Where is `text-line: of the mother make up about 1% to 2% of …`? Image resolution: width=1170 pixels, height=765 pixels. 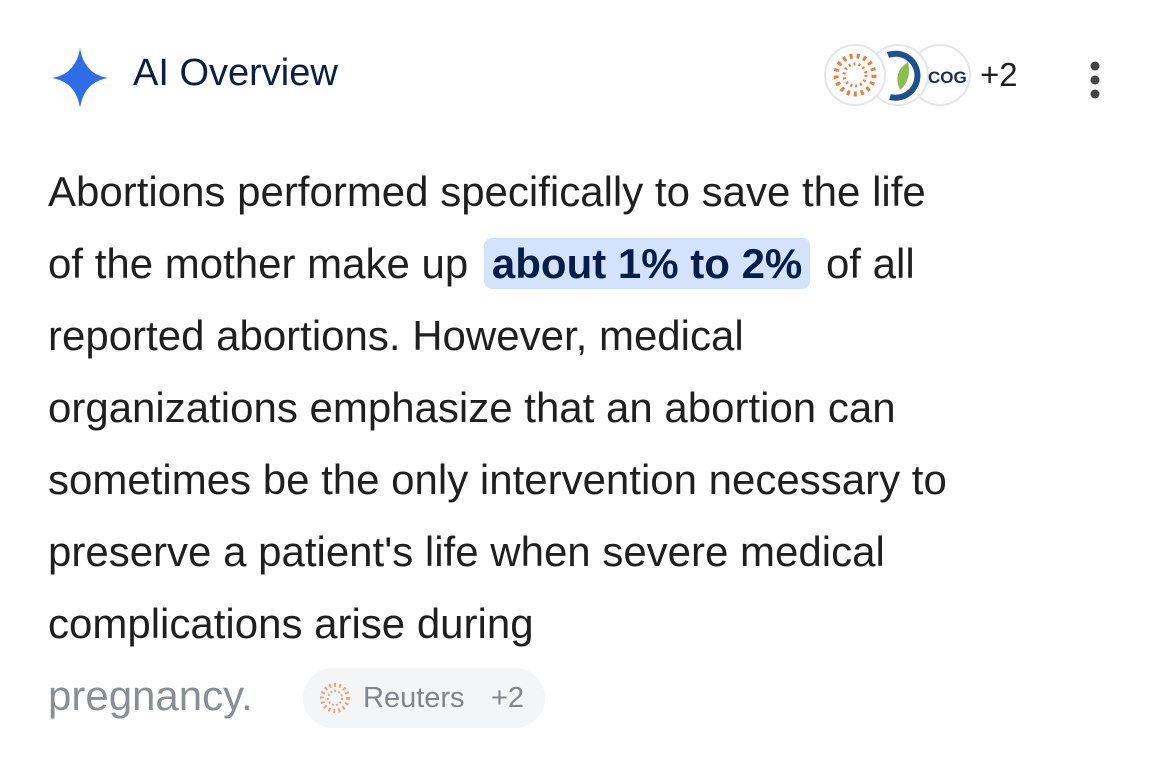
text-line: of the mother make up about 1% to 2% of … is located at coordinates (481, 264).